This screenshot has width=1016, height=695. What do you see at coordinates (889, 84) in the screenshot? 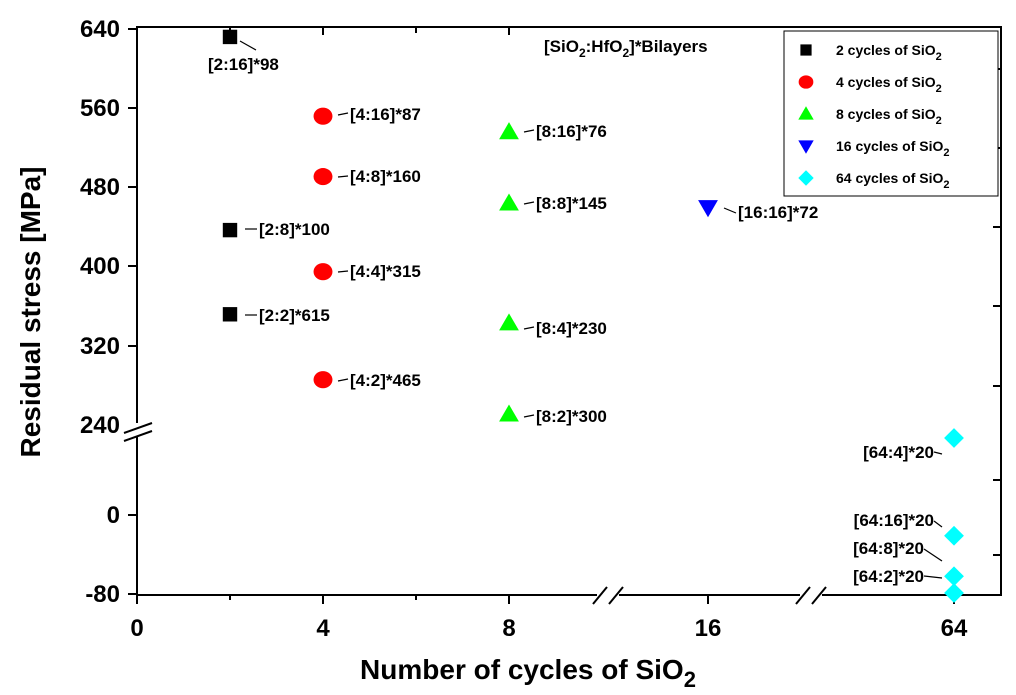
I see `legend-label: 4 cycles of SiO2` at bounding box center [889, 84].